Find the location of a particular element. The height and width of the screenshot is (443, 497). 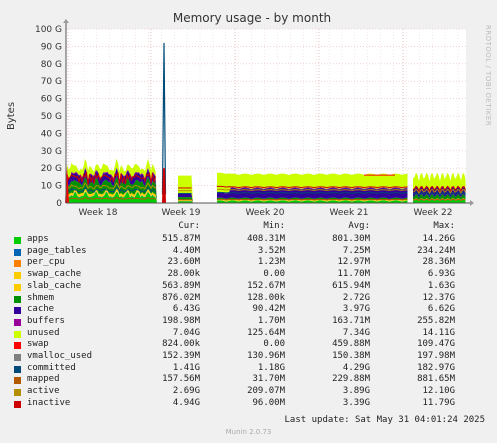

x-axis-arrow is located at coordinates (472, 203).